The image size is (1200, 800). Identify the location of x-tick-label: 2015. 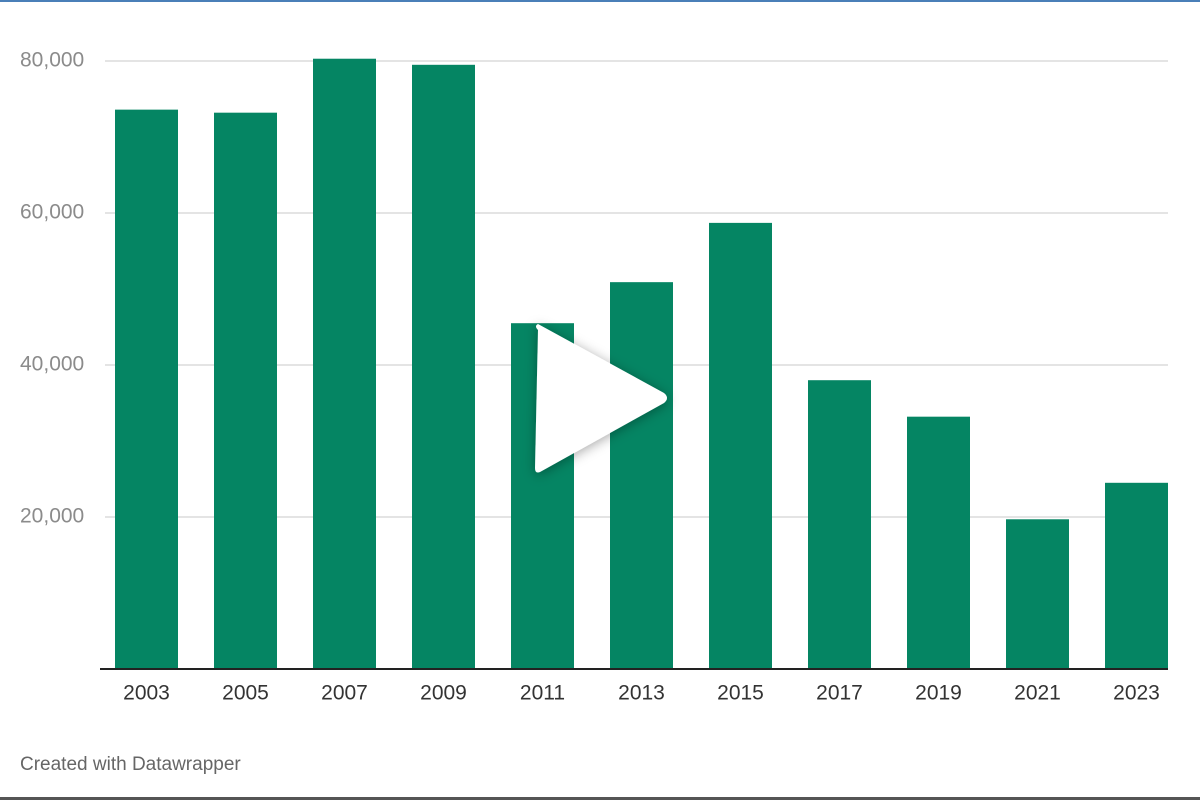
(740, 693).